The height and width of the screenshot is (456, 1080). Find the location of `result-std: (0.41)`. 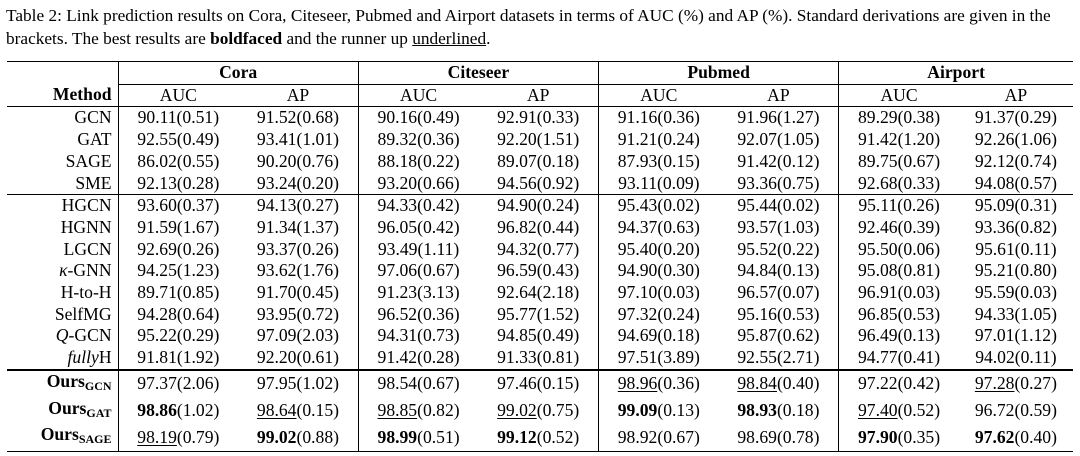

result-std: (0.41) is located at coordinates (919, 357).